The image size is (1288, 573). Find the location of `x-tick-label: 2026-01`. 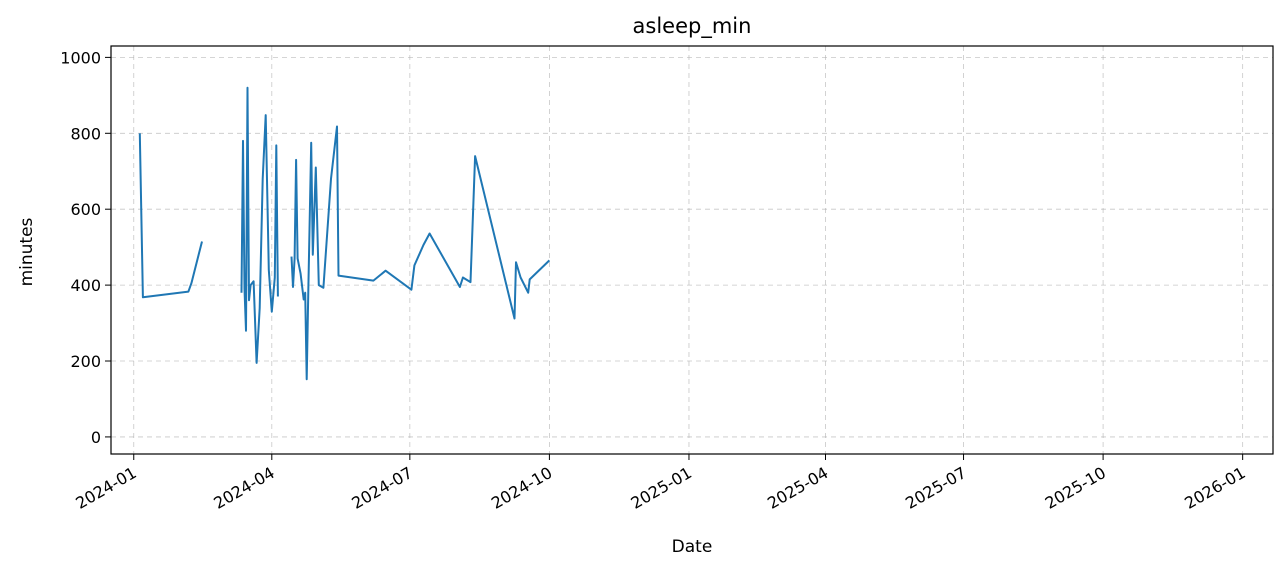

x-tick-label: 2026-01 is located at coordinates (1214, 488).